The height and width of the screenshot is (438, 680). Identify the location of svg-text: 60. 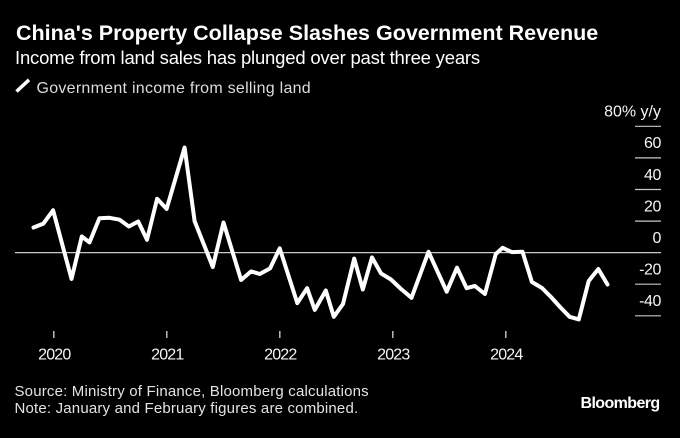
(652, 143).